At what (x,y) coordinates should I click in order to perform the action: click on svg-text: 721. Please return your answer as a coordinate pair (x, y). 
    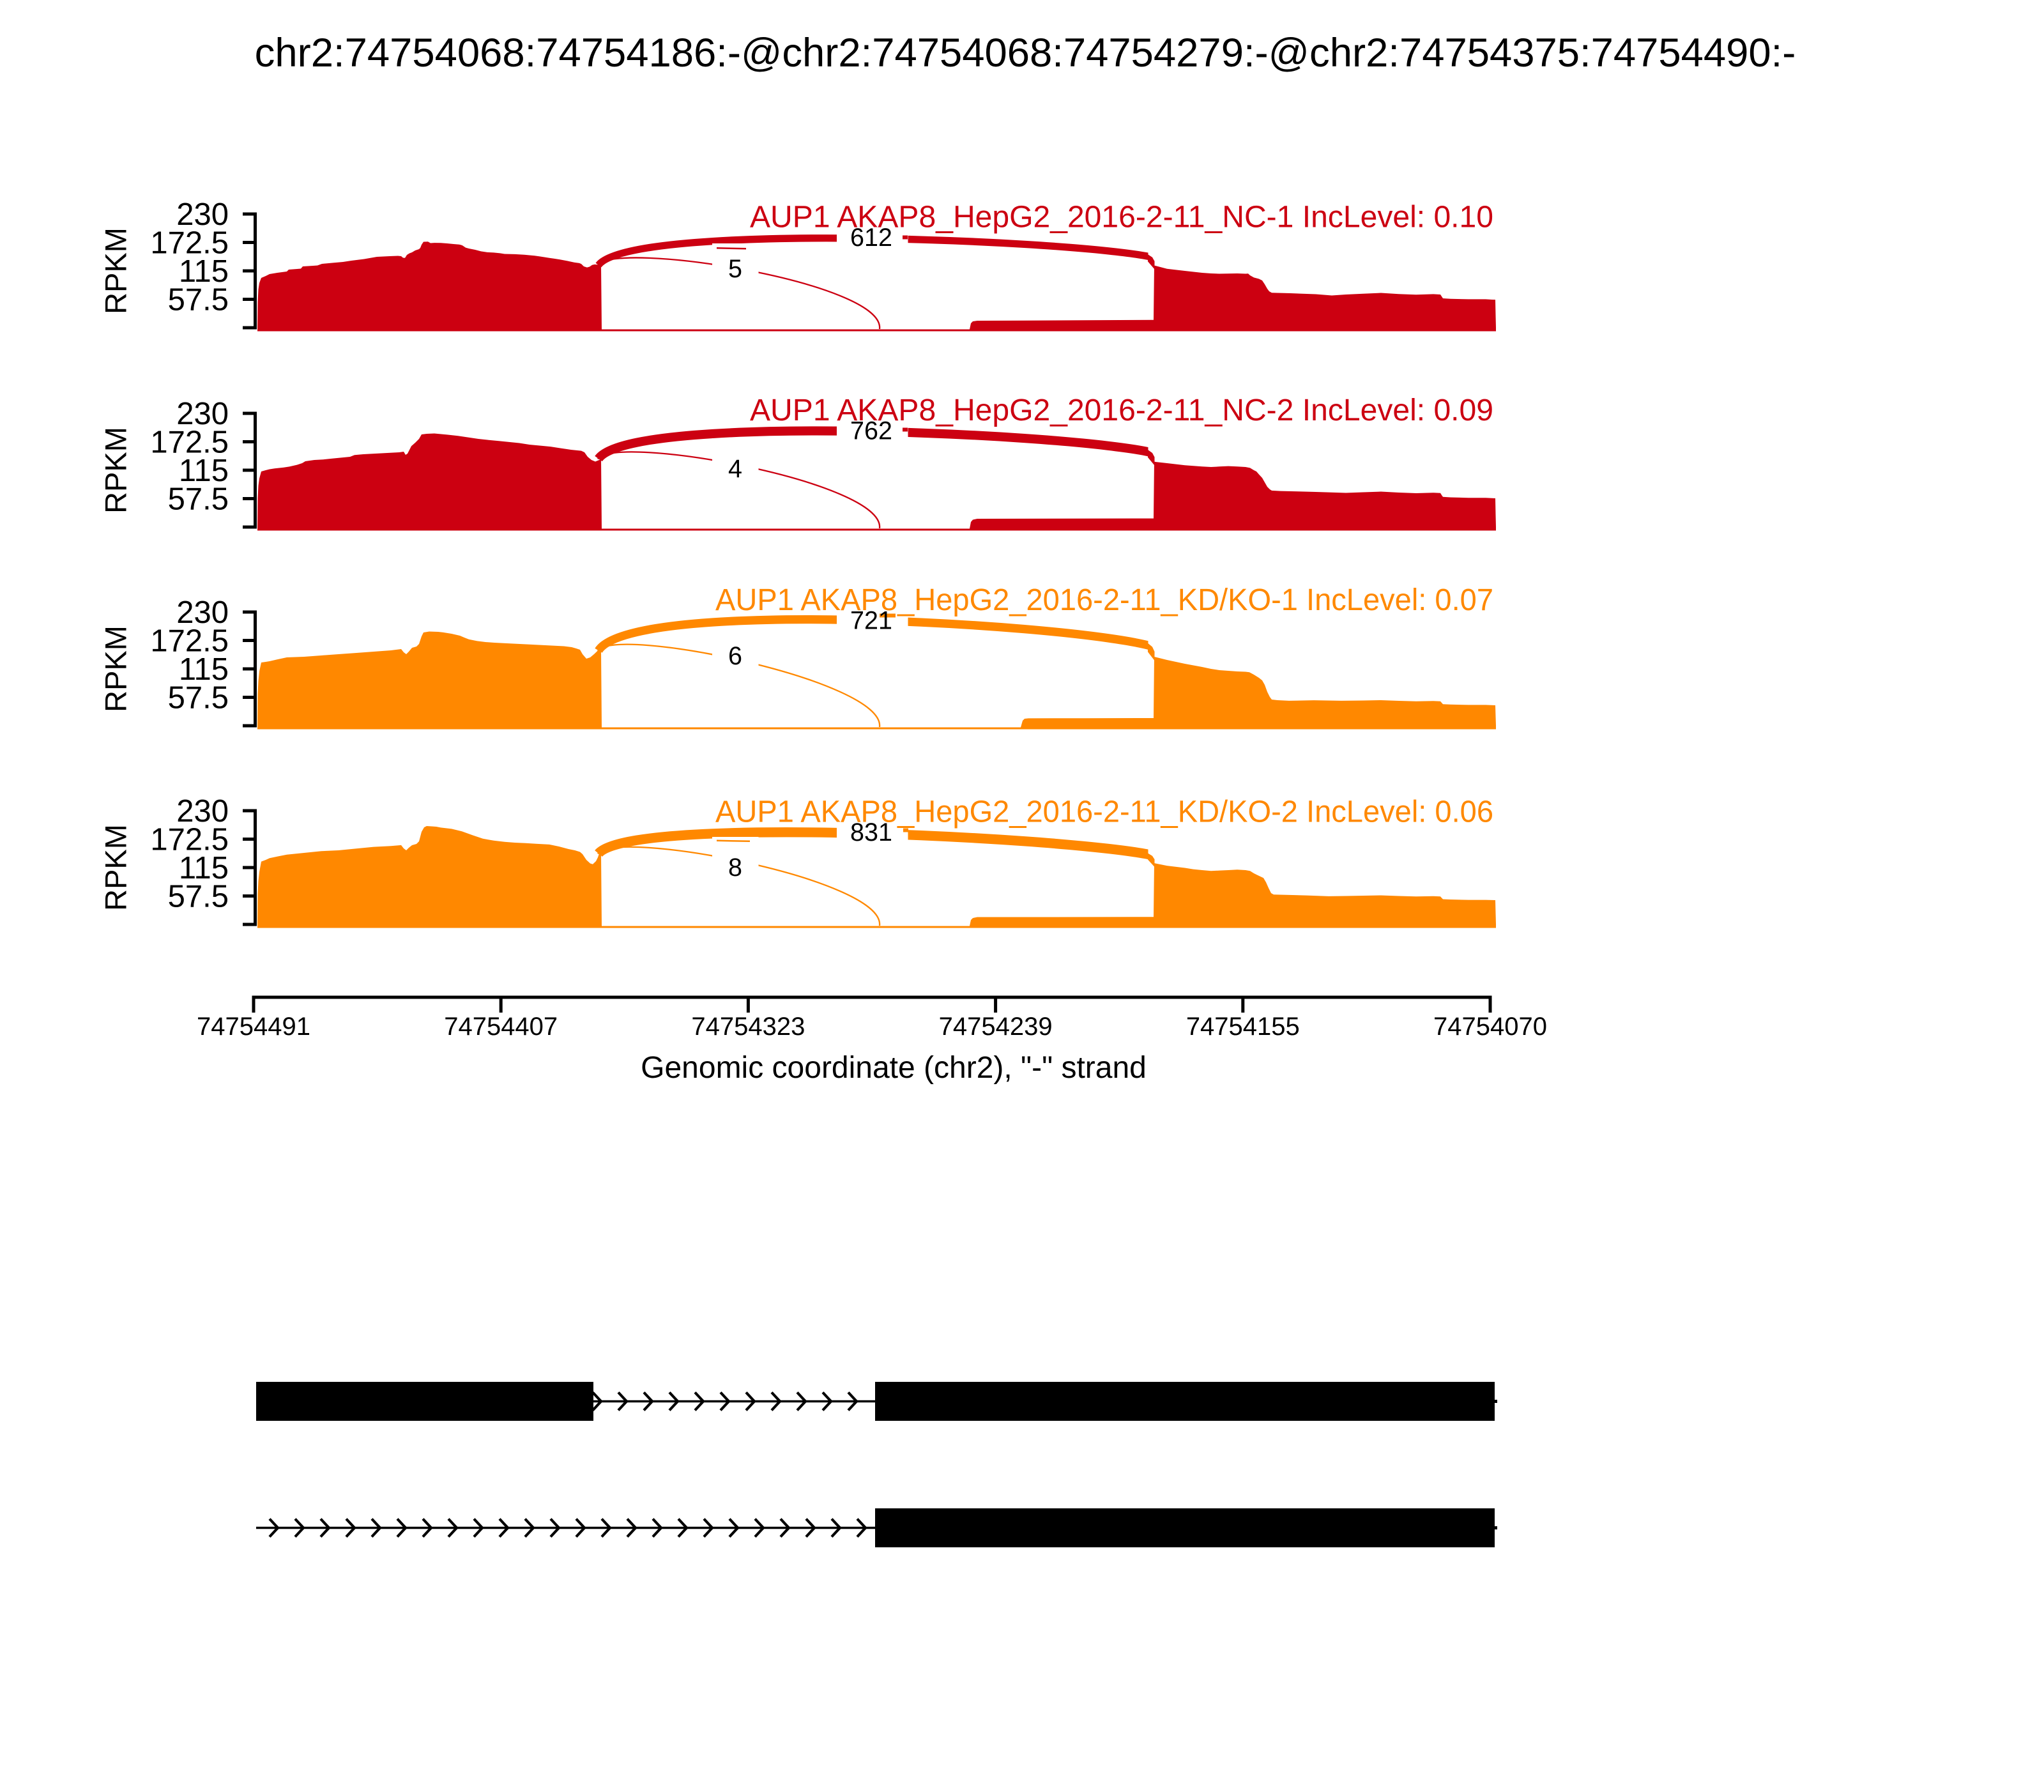
    Looking at the image, I should click on (871, 621).